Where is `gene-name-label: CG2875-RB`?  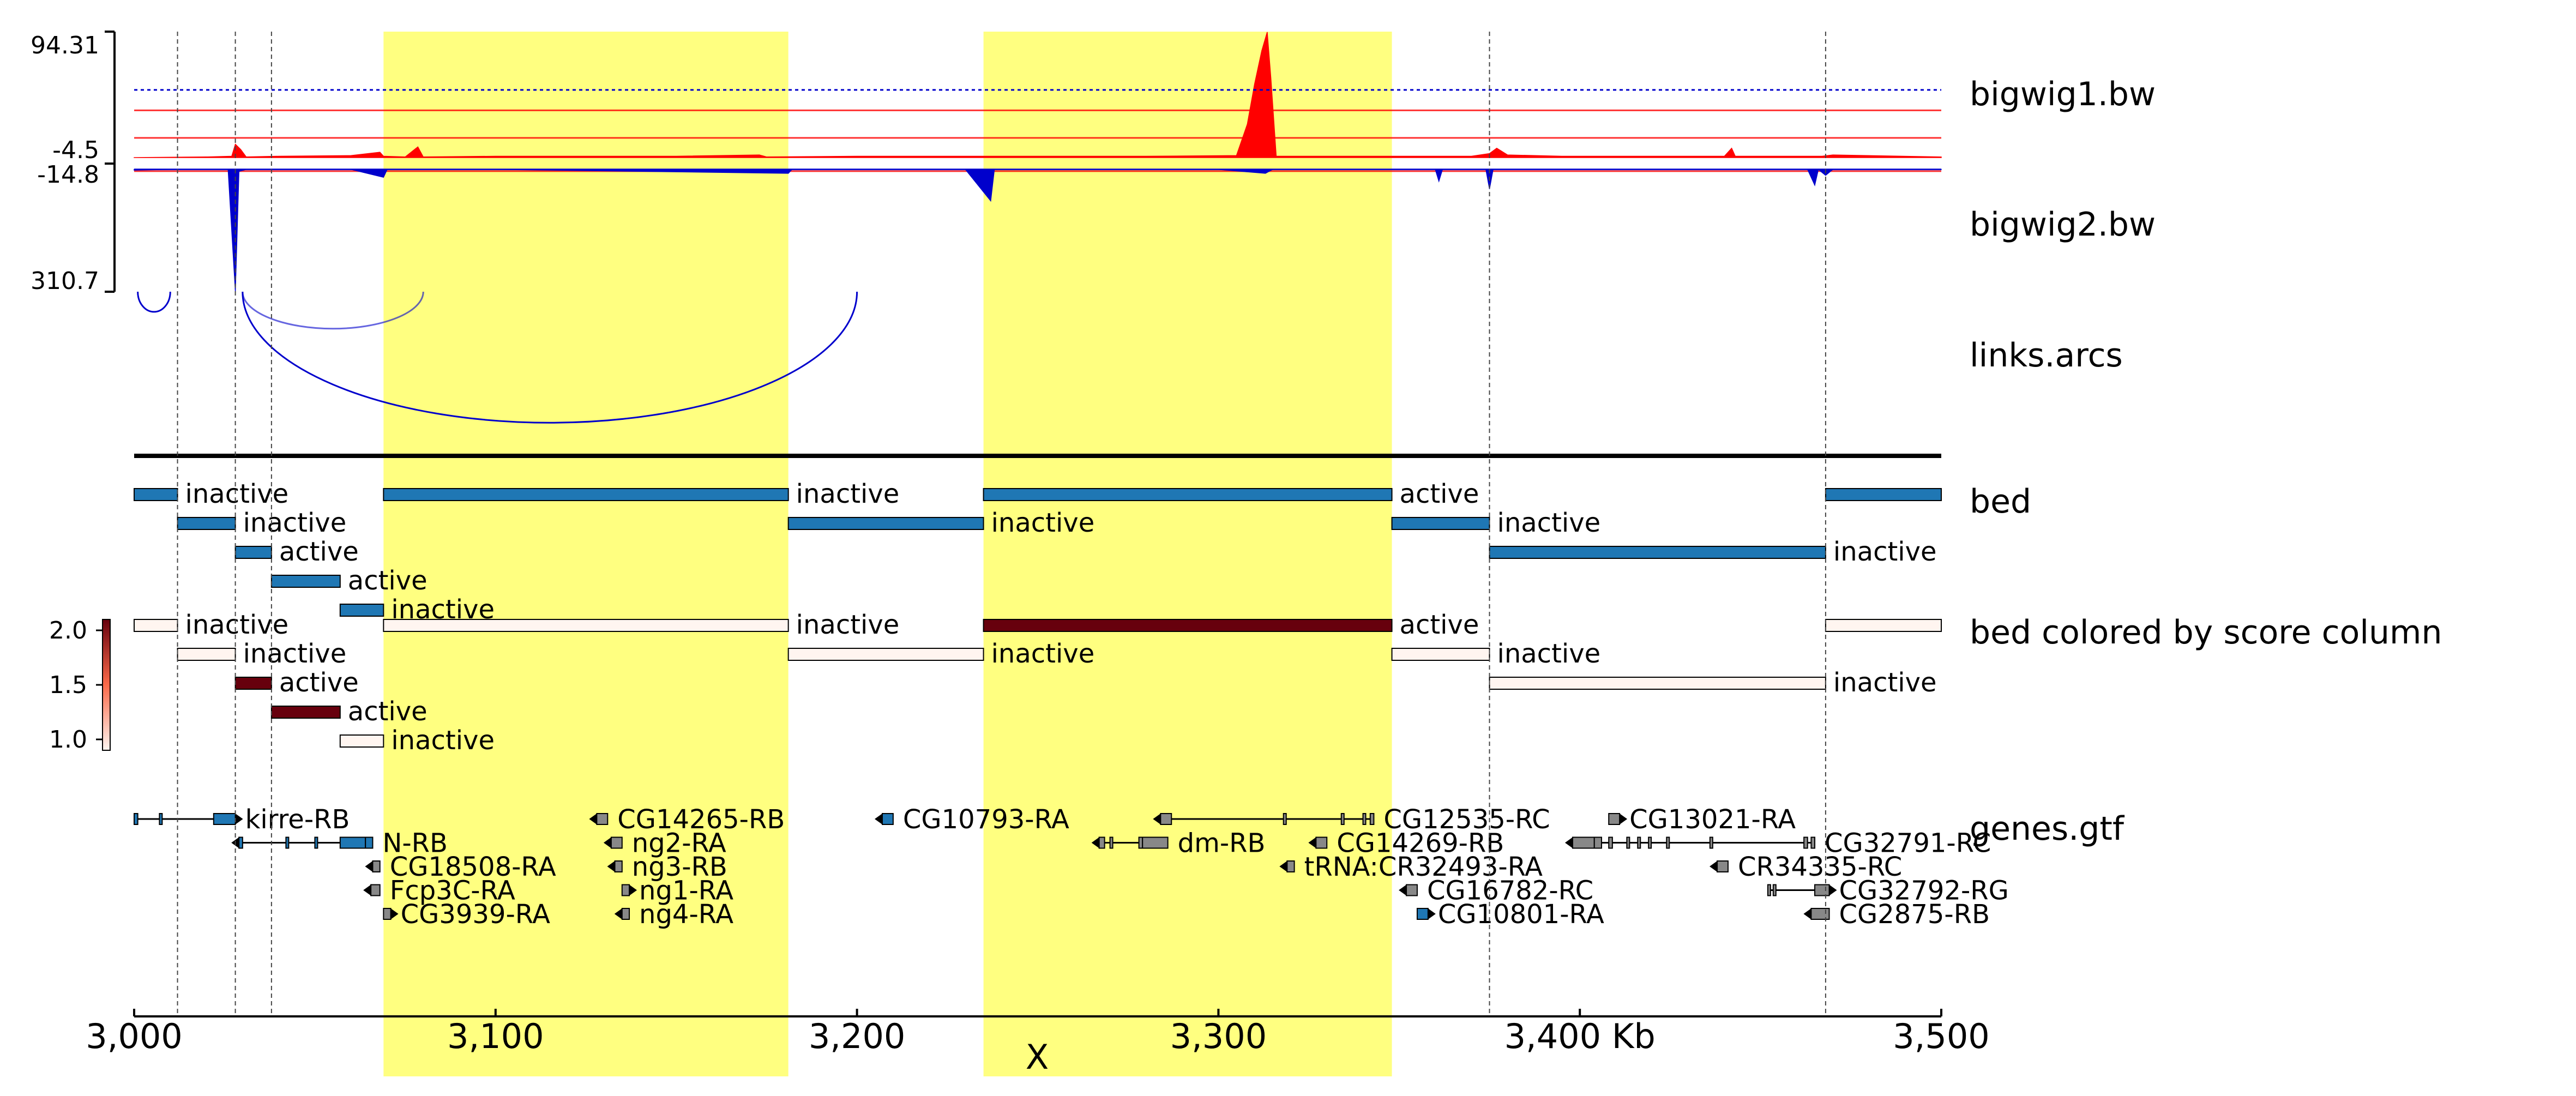
gene-name-label: CG2875-RB is located at coordinates (1914, 914).